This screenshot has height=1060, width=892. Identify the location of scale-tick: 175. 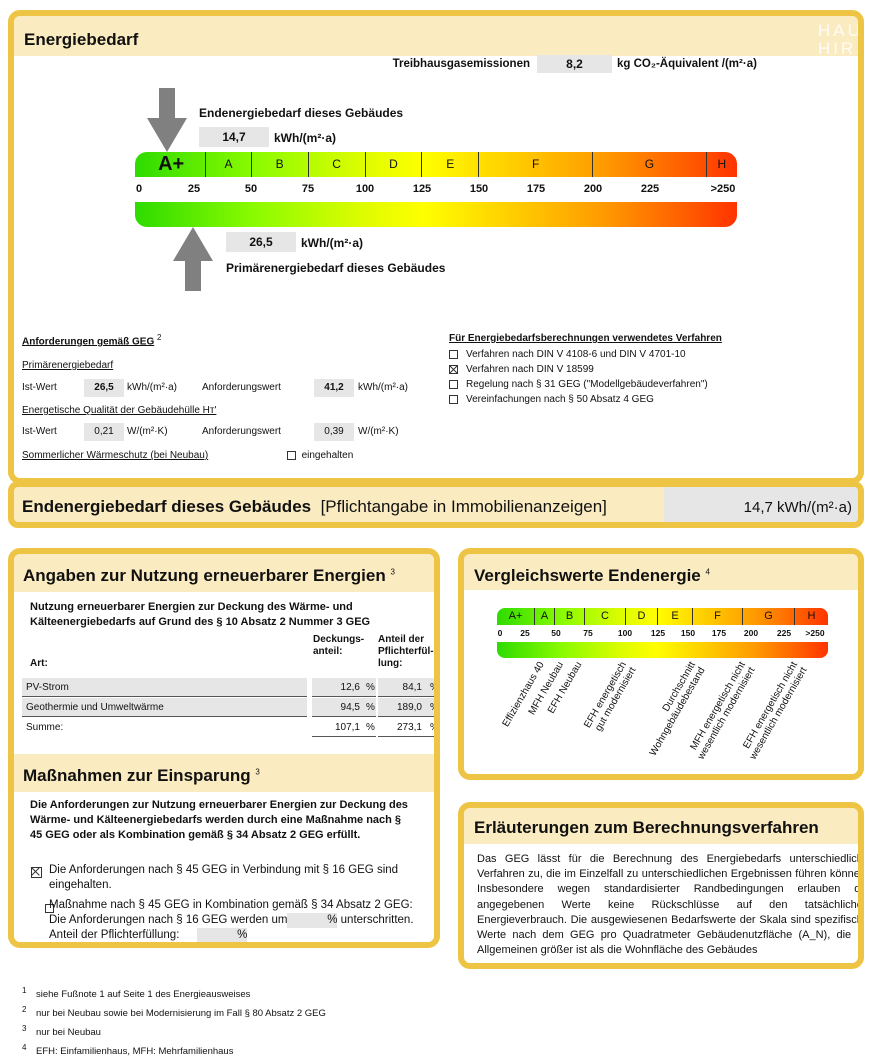
(536, 189).